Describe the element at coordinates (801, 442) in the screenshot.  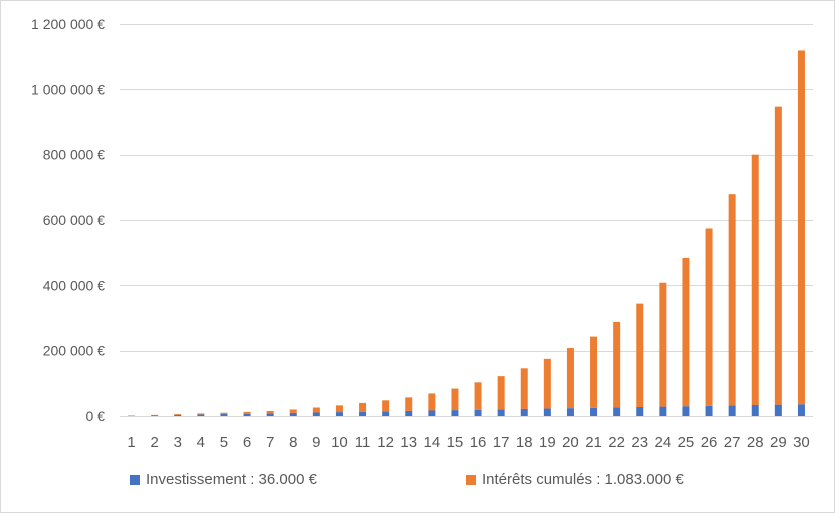
I see `x-tick-label: 30` at that location.